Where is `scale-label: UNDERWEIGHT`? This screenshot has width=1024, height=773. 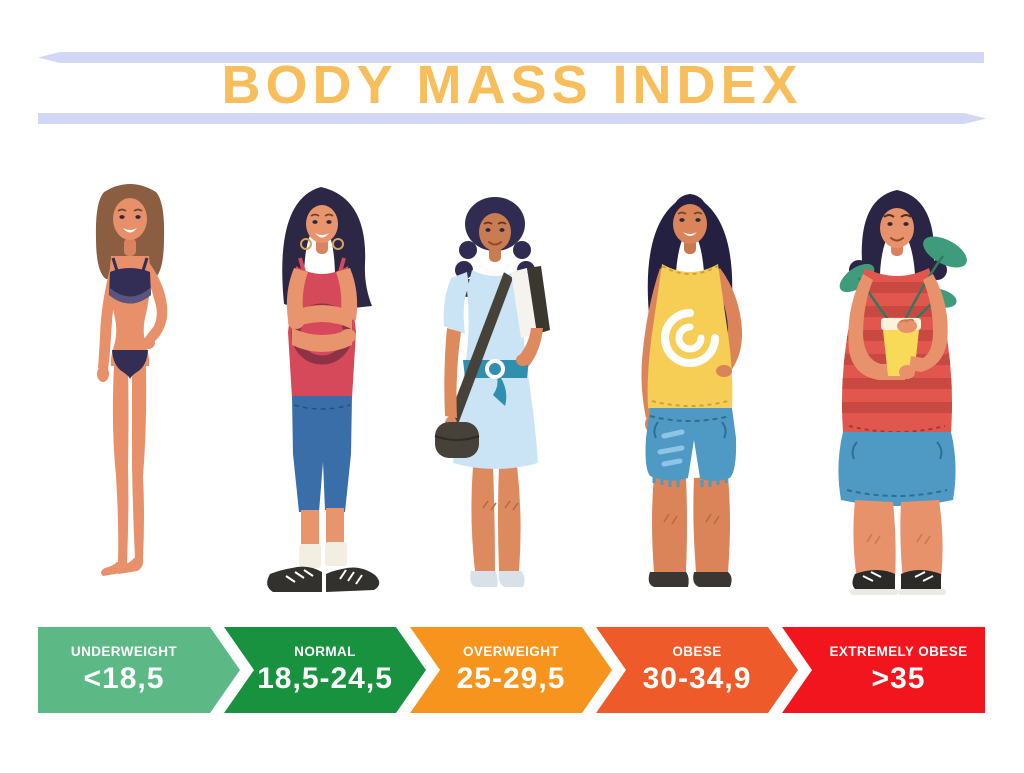 scale-label: UNDERWEIGHT is located at coordinates (124, 651).